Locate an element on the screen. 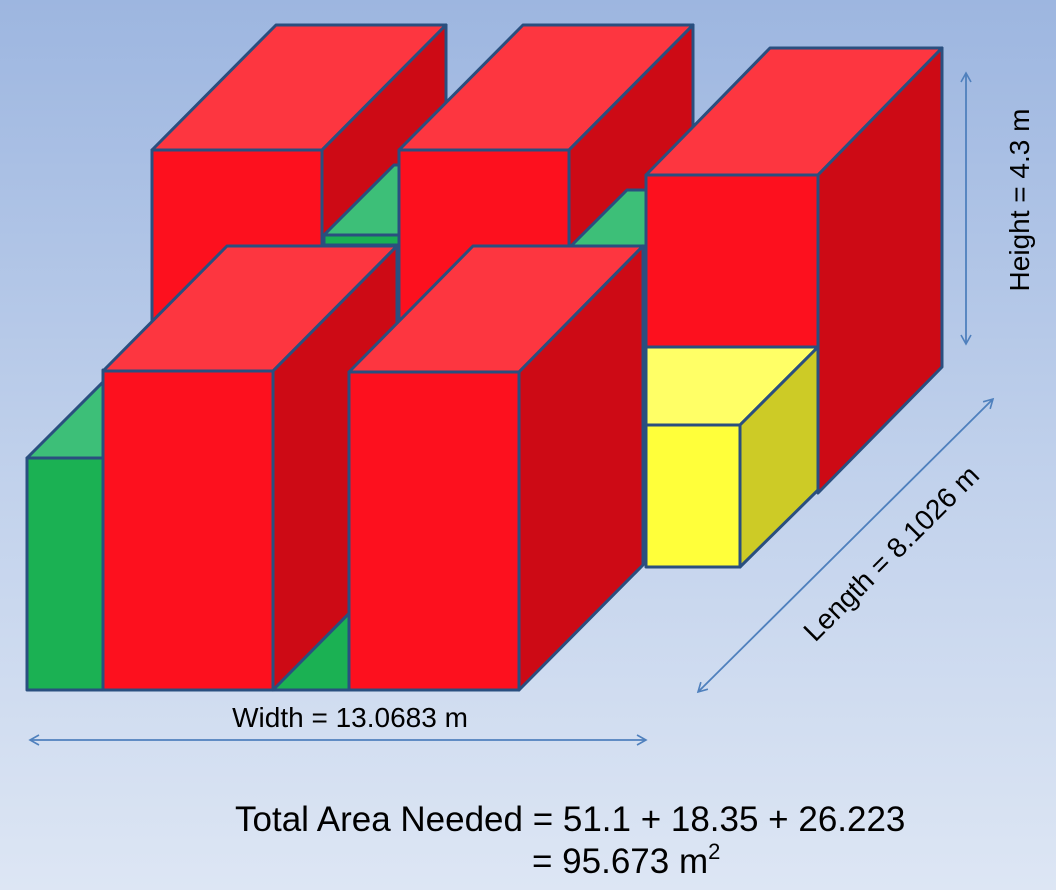 This screenshot has width=1056, height=890. right-red-box is located at coordinates (794, 270).